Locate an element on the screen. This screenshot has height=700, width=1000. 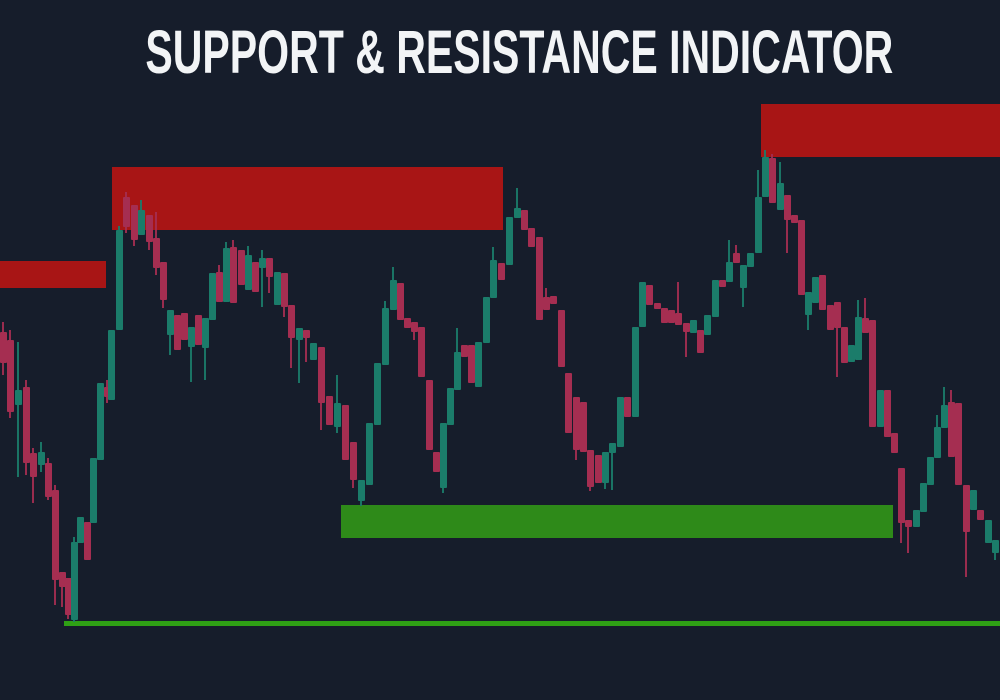
page-title: SUPPORT & RESISTANCE INDICATOR is located at coordinates (500, 52).